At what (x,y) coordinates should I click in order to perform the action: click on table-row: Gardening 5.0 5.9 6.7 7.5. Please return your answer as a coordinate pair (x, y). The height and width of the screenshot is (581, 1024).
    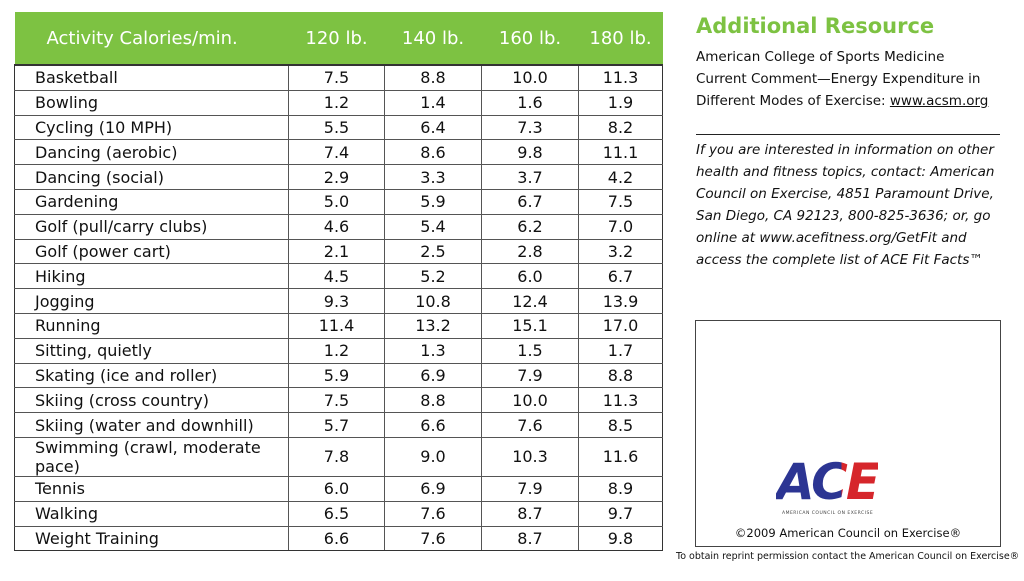
    Looking at the image, I should click on (338, 202).